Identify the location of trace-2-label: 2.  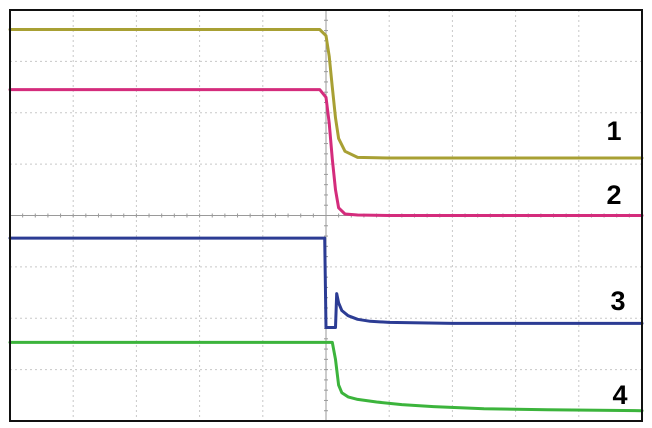
(613, 195).